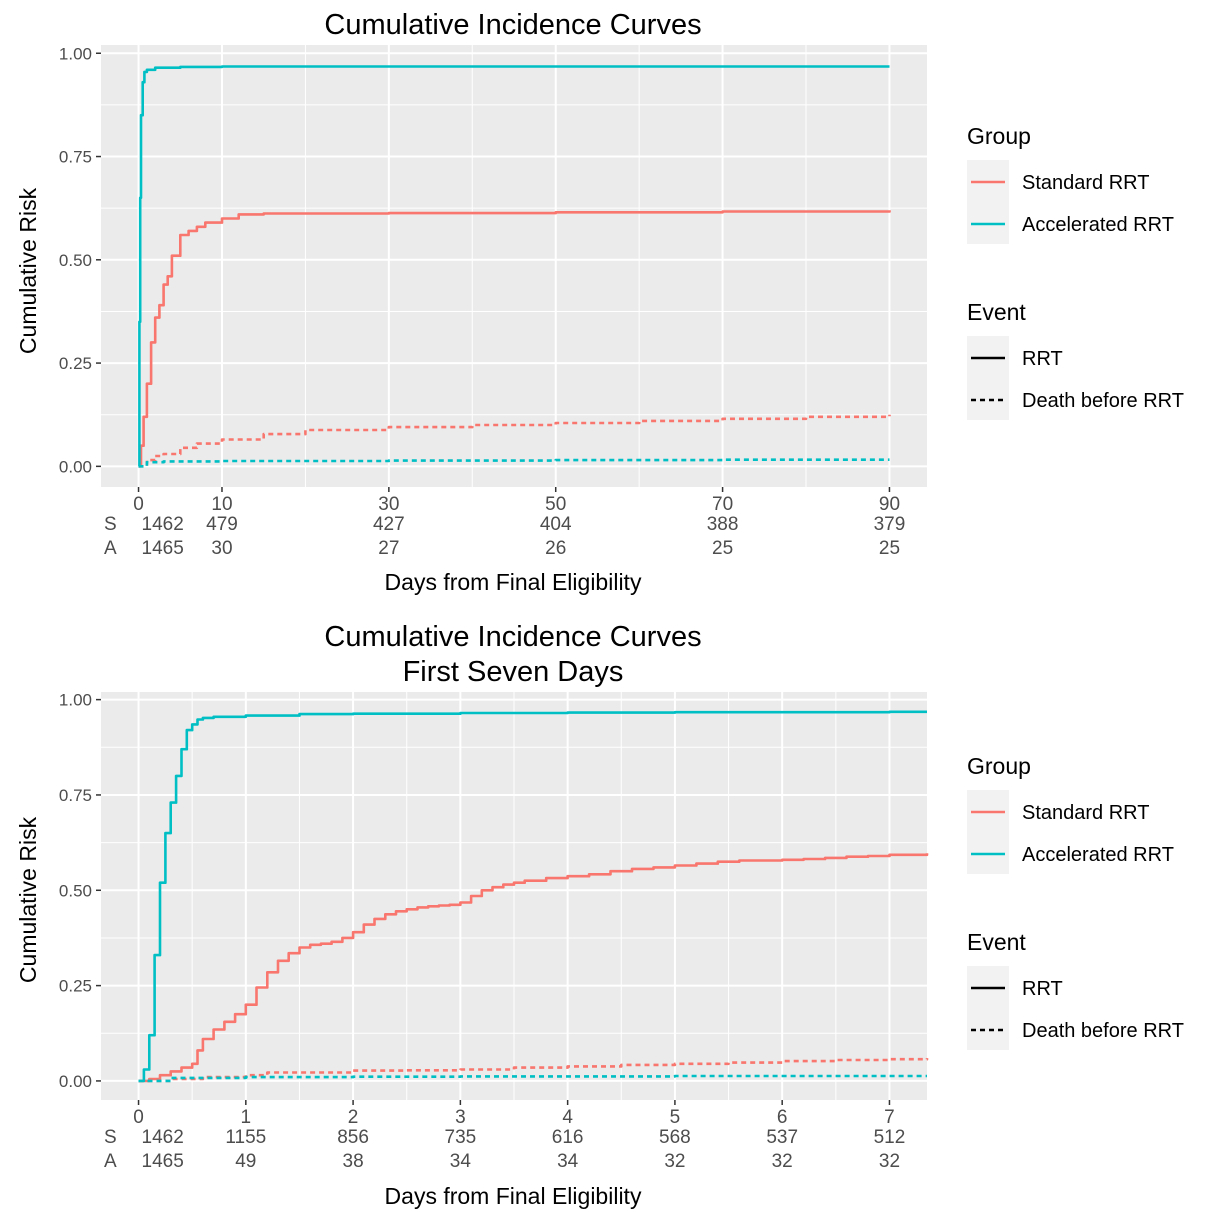 The image size is (1208, 1215). Describe the element at coordinates (782, 1137) in the screenshot. I see `risk-table-value: 537` at that location.